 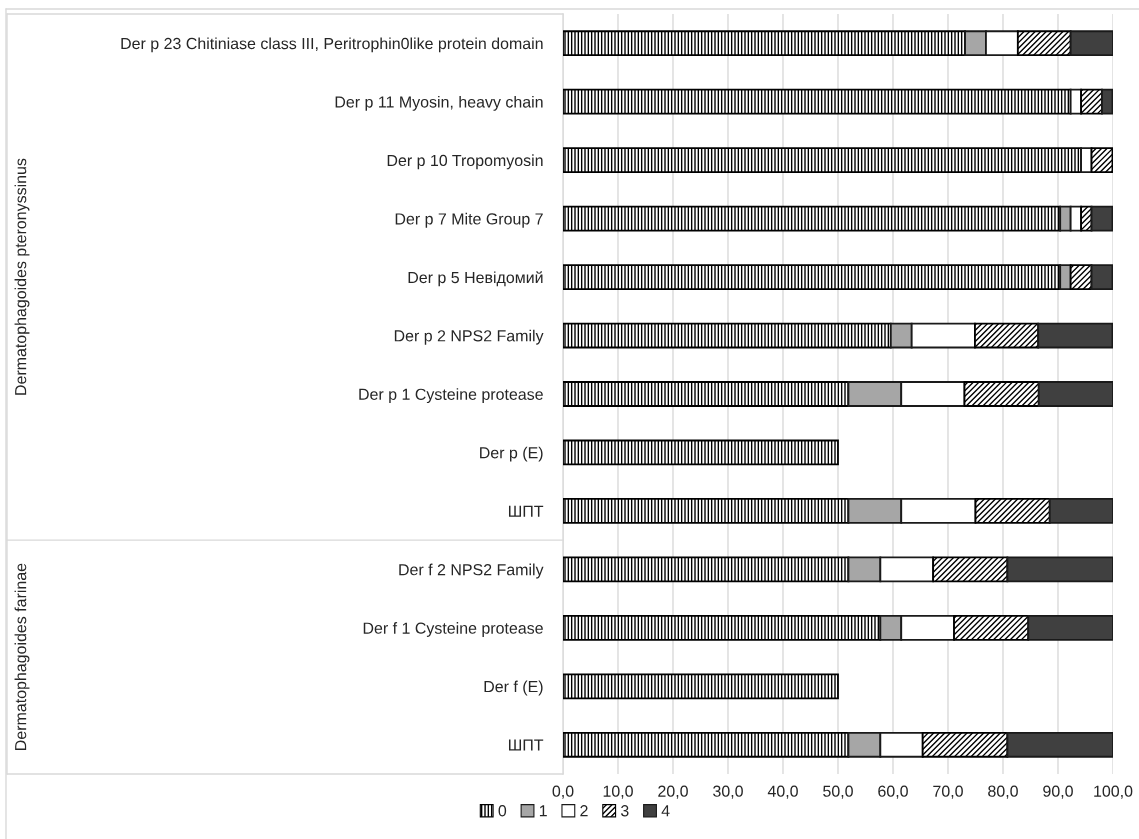 What do you see at coordinates (513, 688) in the screenshot?
I see `y-tick-label: Der f (E)` at bounding box center [513, 688].